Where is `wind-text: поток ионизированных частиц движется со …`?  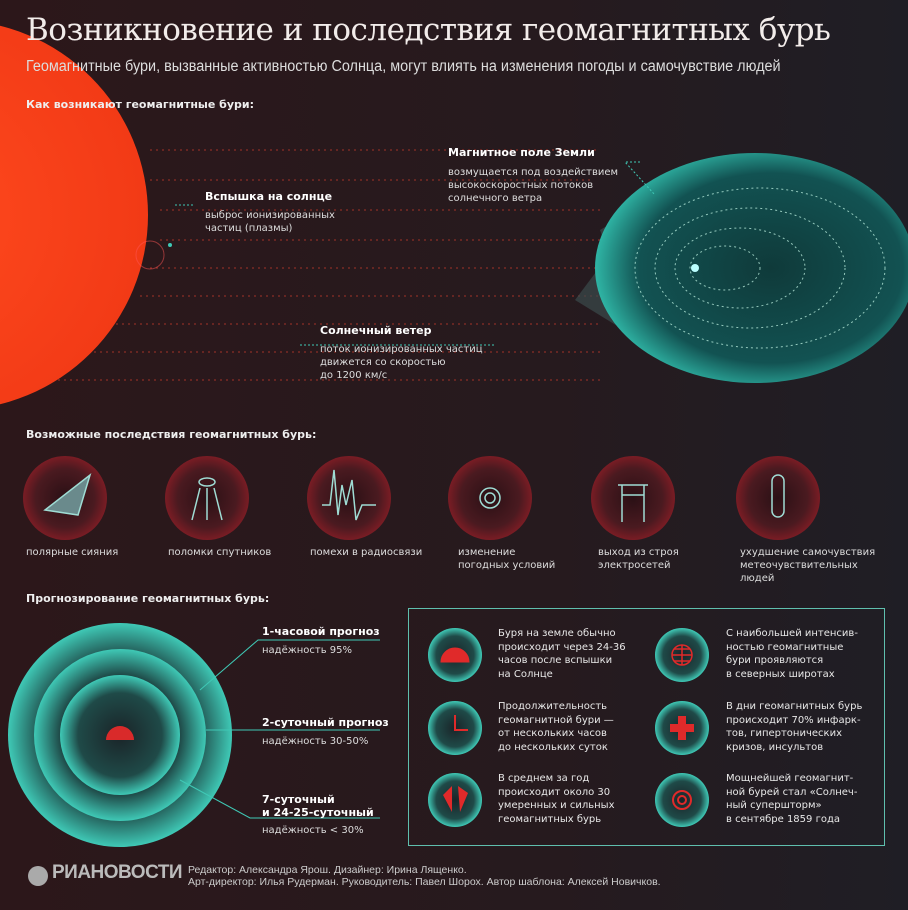
wind-text: поток ионизированных частиц движется со … is located at coordinates (401, 362).